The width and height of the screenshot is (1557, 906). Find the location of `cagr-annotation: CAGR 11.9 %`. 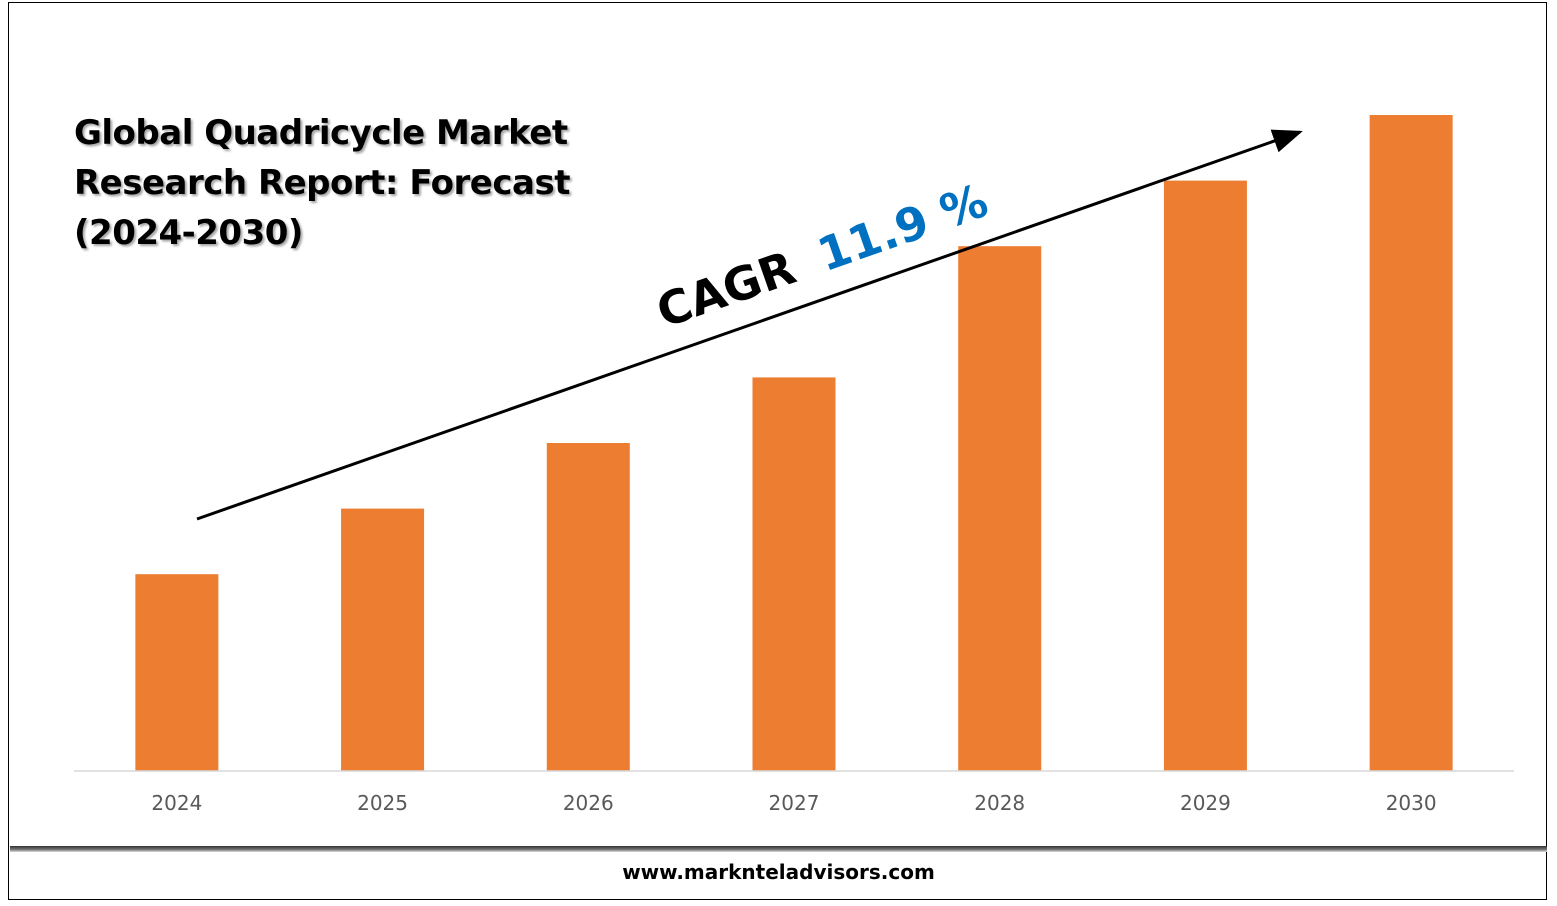

cagr-annotation: CAGR 11.9 % is located at coordinates (822, 255).